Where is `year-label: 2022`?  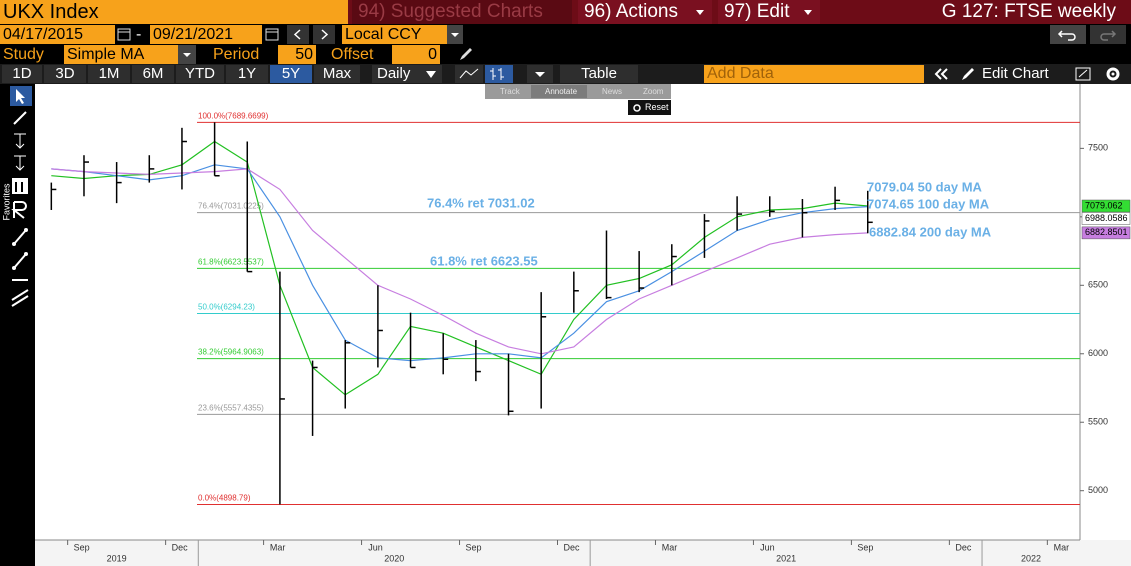
year-label: 2022 is located at coordinates (1031, 558).